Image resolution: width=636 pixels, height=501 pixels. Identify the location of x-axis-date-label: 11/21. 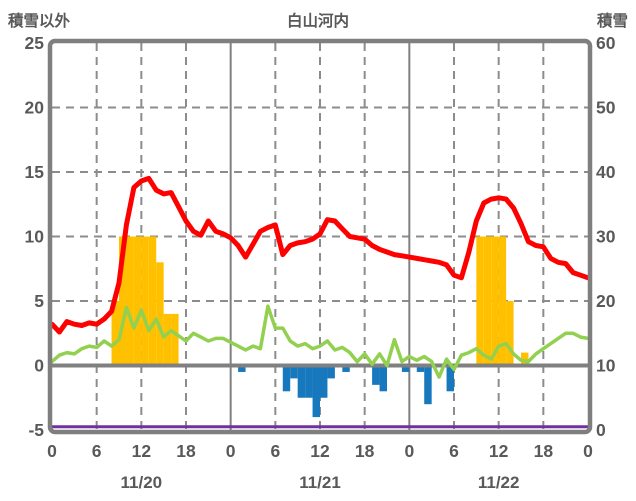
(320, 482).